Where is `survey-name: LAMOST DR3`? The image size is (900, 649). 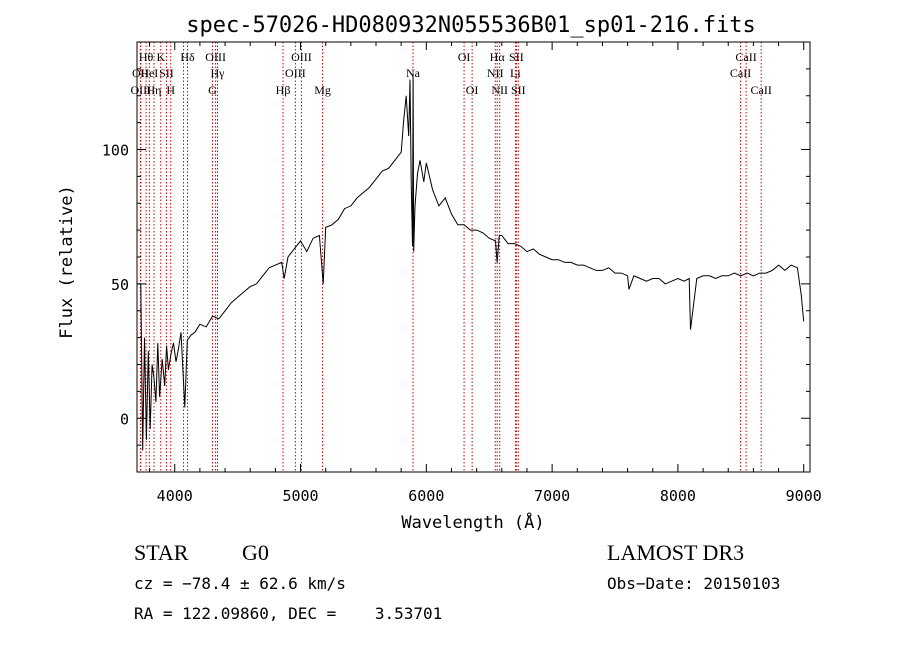
survey-name: LAMOST DR3 is located at coordinates (676, 552).